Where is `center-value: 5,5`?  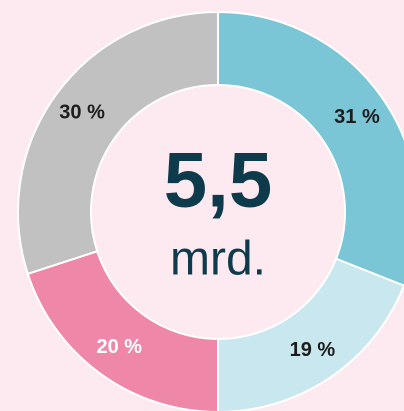 center-value: 5,5 is located at coordinates (218, 180).